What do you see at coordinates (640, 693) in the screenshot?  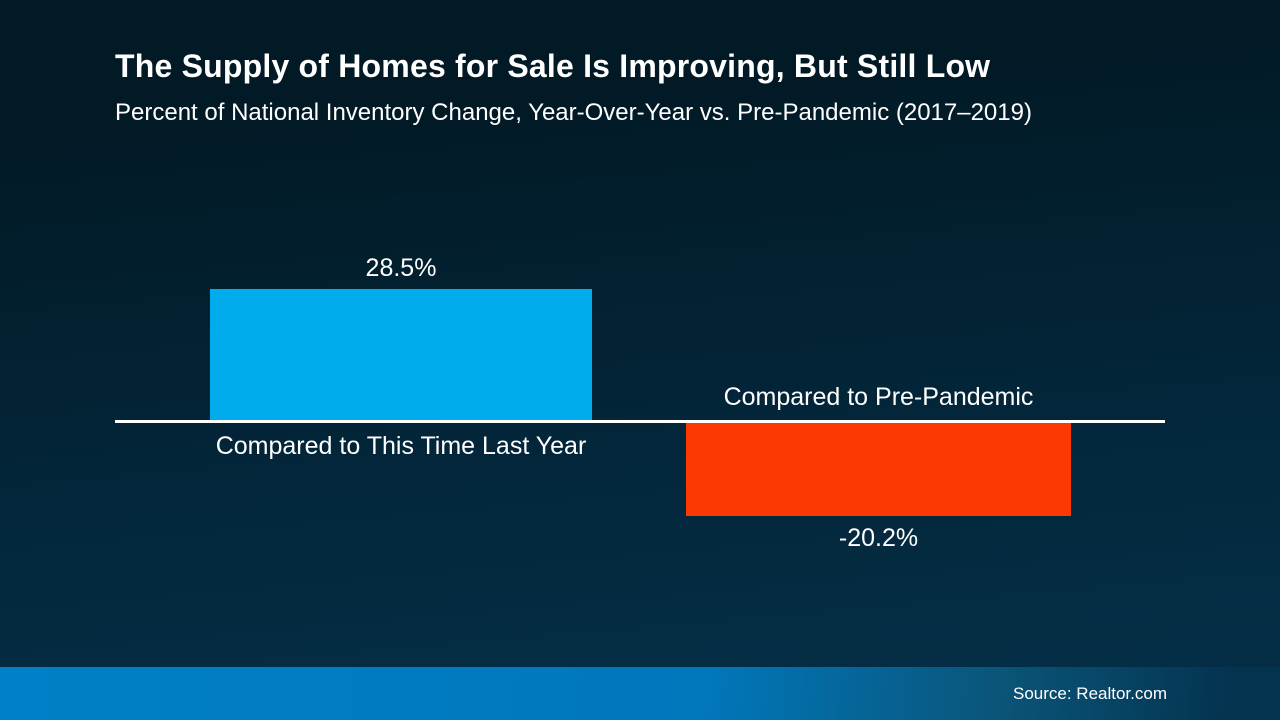 I see `footer-bar: Source: Realtor.com` at bounding box center [640, 693].